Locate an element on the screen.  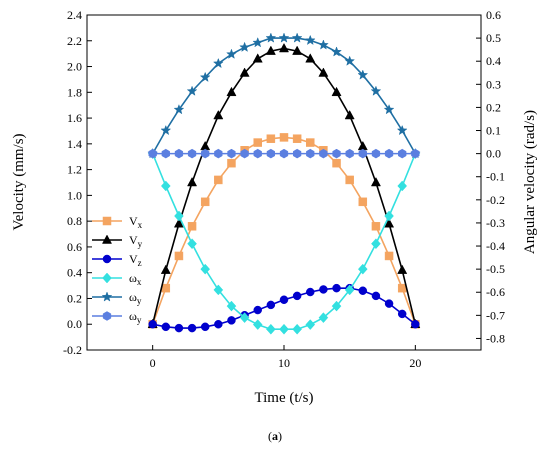
y-left-tick-label: 0.8 is located at coordinates (74, 221).